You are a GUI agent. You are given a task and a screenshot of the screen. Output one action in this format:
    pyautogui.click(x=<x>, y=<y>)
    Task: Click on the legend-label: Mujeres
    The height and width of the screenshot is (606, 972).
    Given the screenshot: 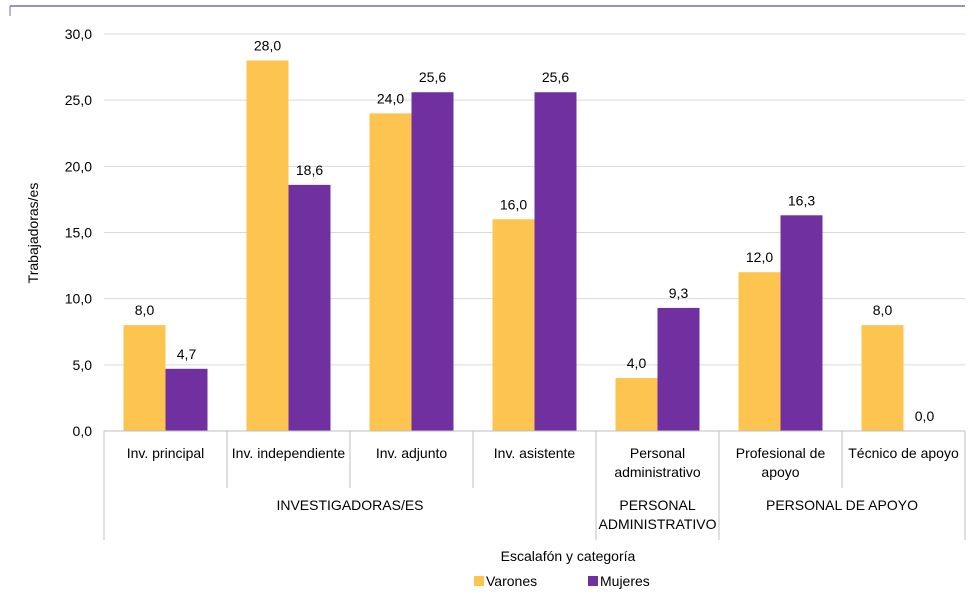 What is the action you would take?
    pyautogui.click(x=625, y=581)
    